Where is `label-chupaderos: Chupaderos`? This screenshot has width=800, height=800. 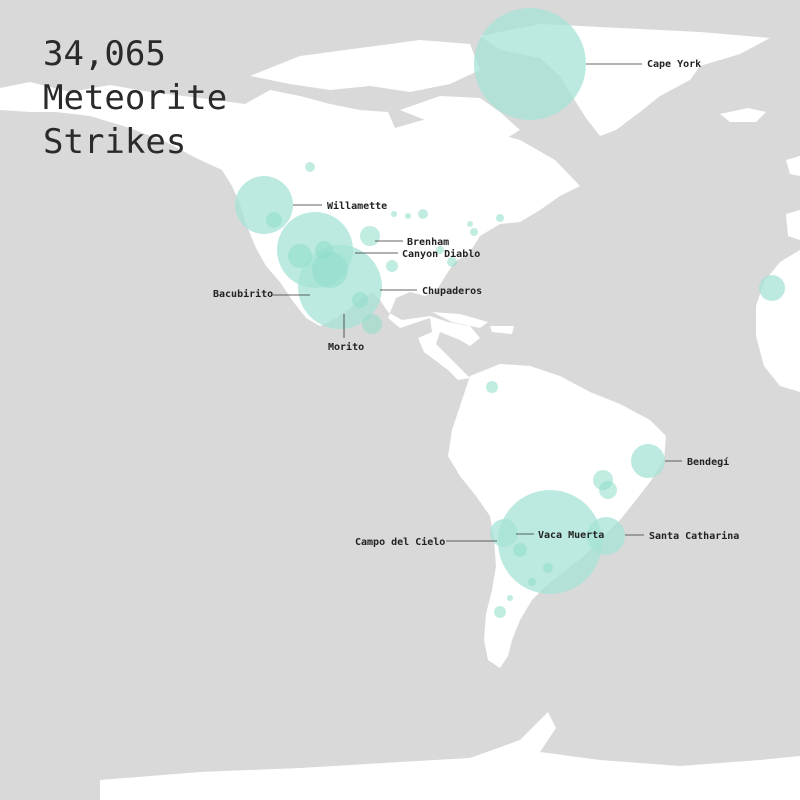 label-chupaderos: Chupaderos is located at coordinates (452, 291).